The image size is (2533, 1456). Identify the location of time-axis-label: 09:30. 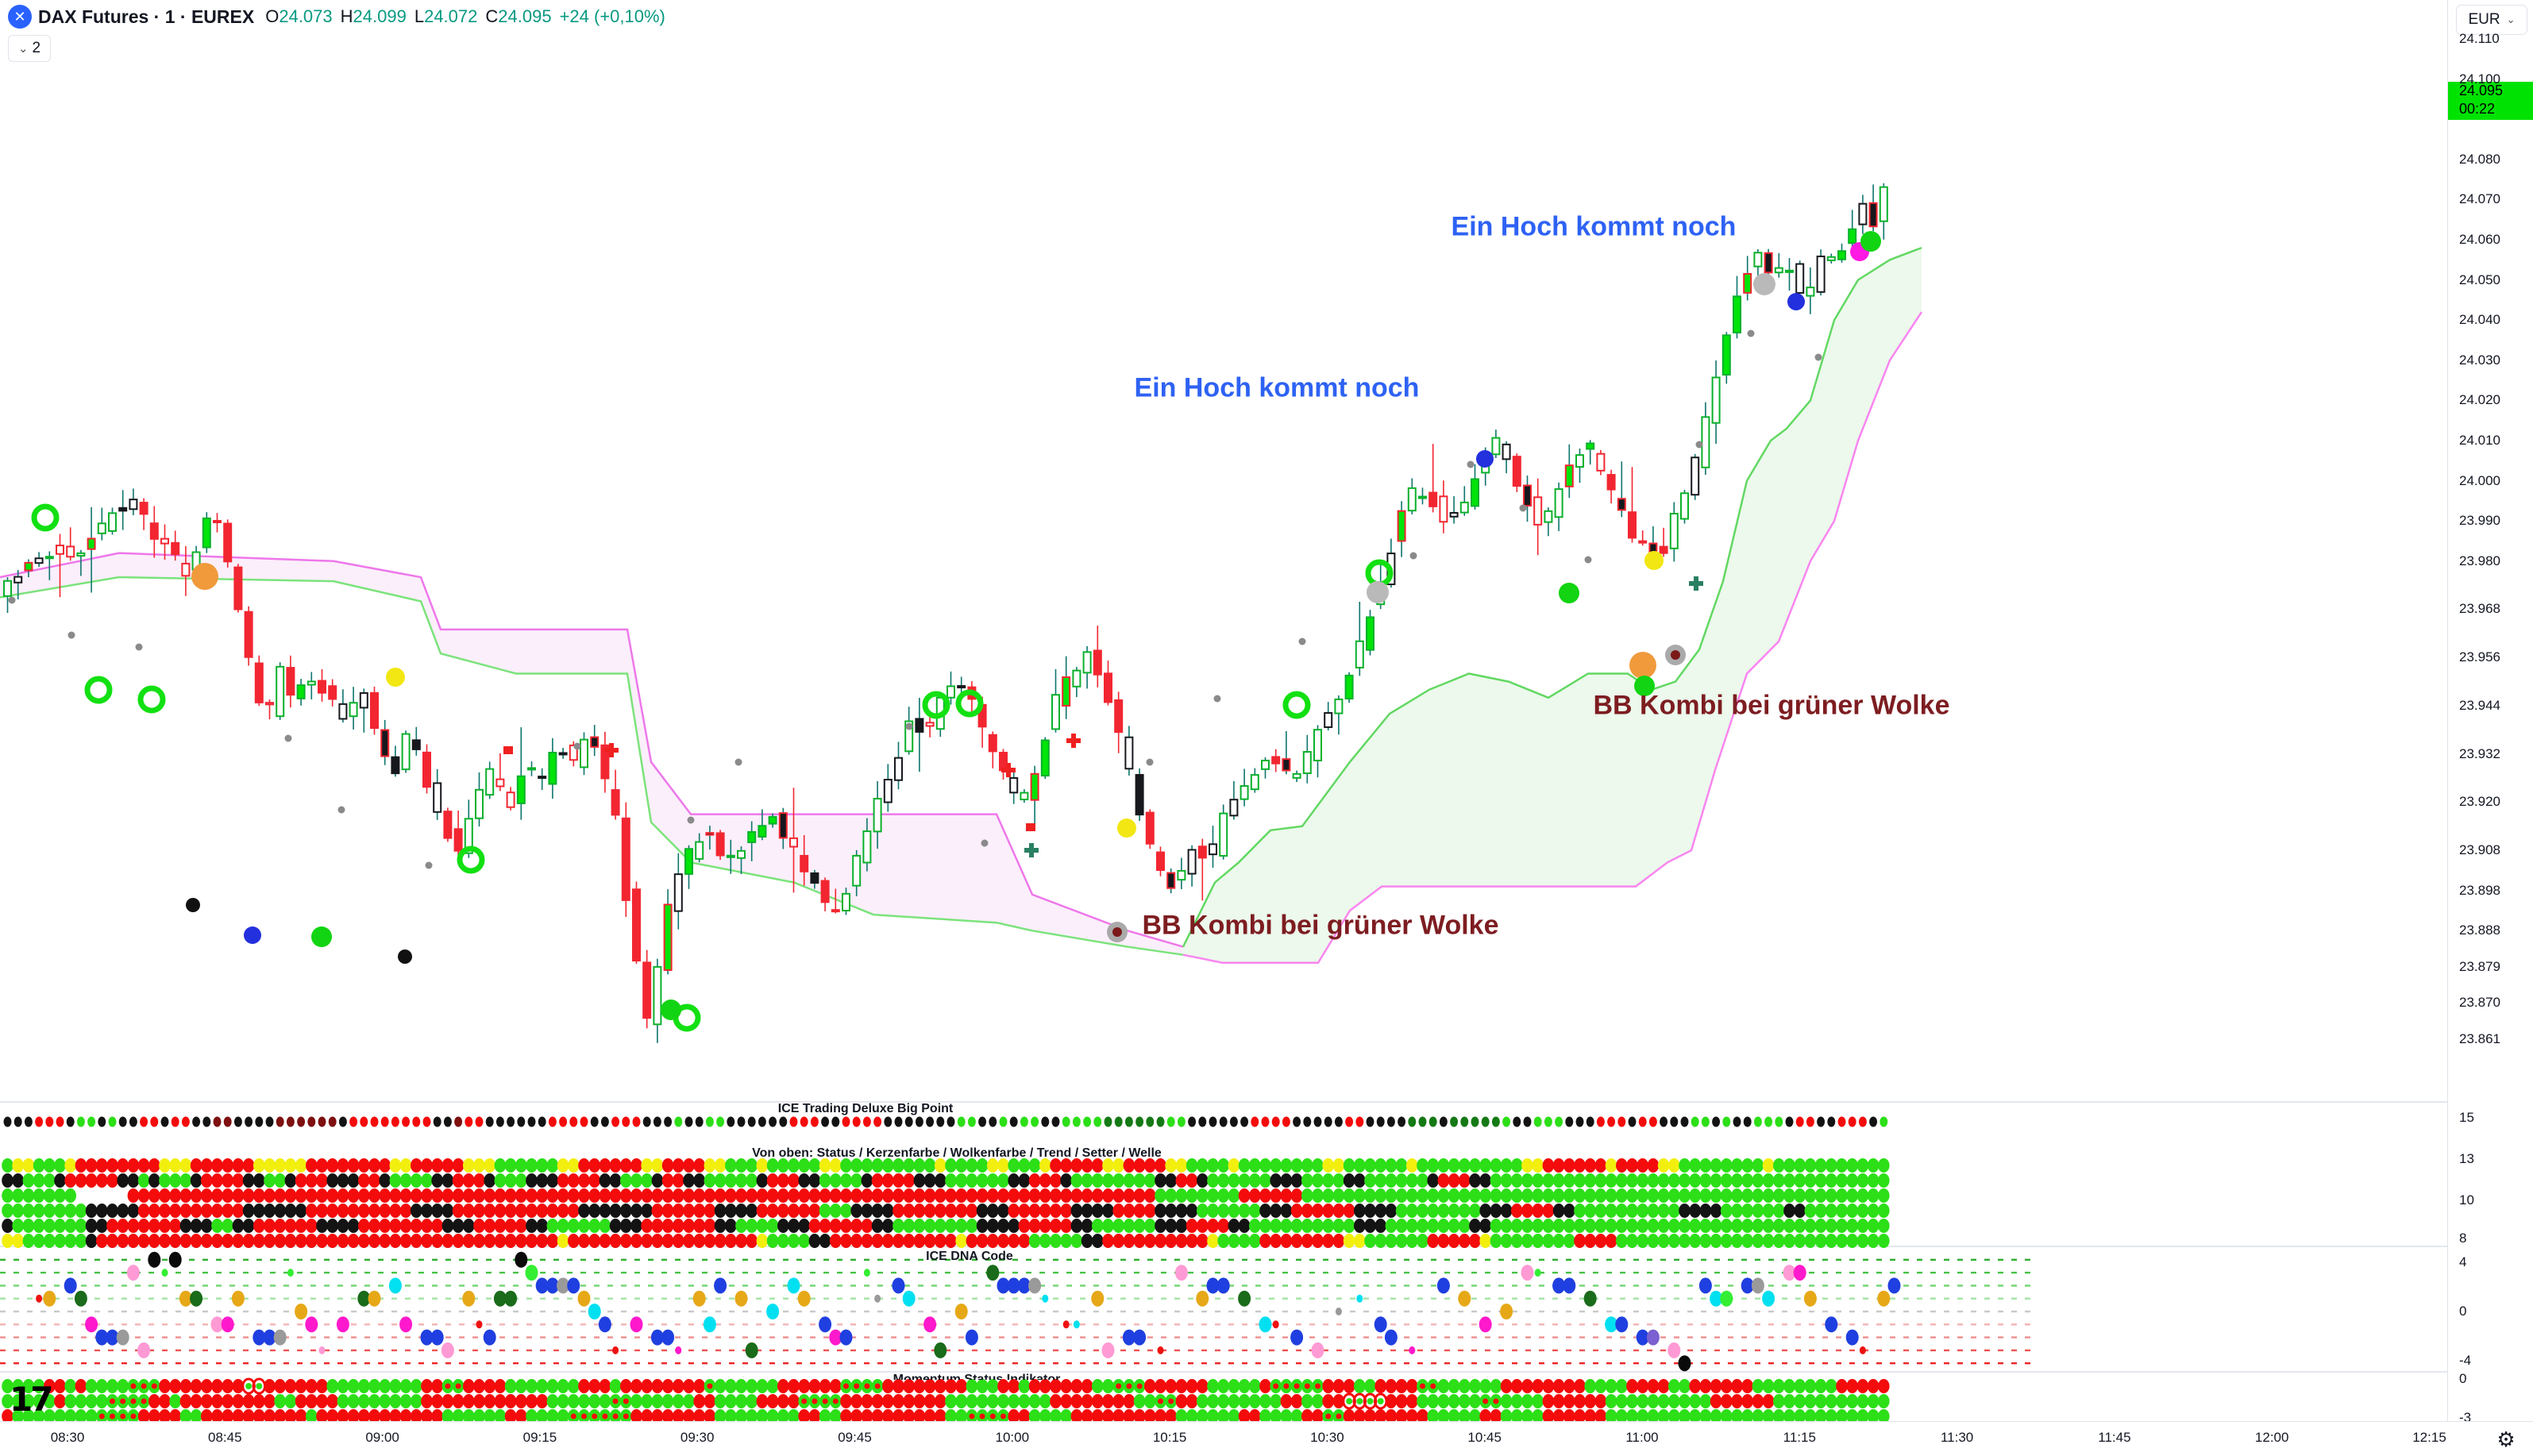
(697, 1437).